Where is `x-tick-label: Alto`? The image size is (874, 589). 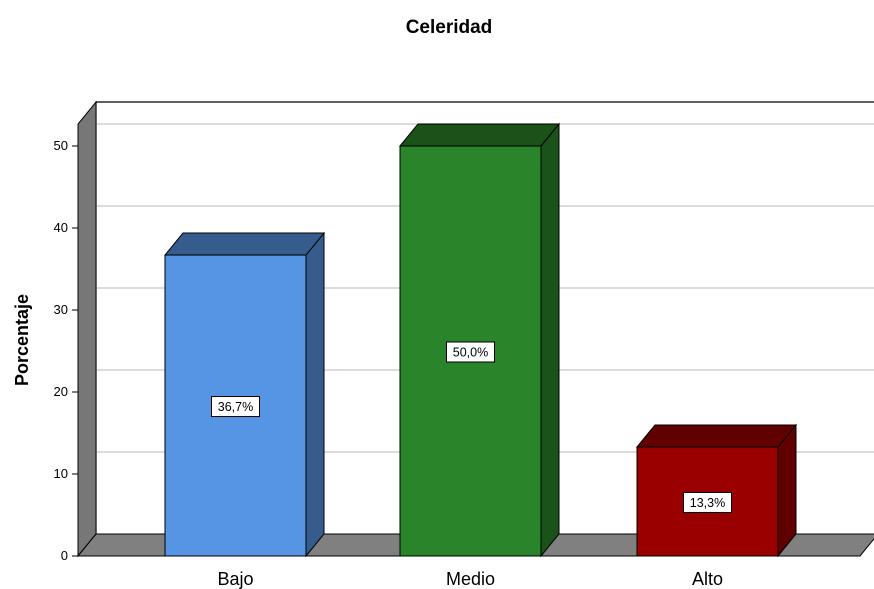 x-tick-label: Alto is located at coordinates (707, 579).